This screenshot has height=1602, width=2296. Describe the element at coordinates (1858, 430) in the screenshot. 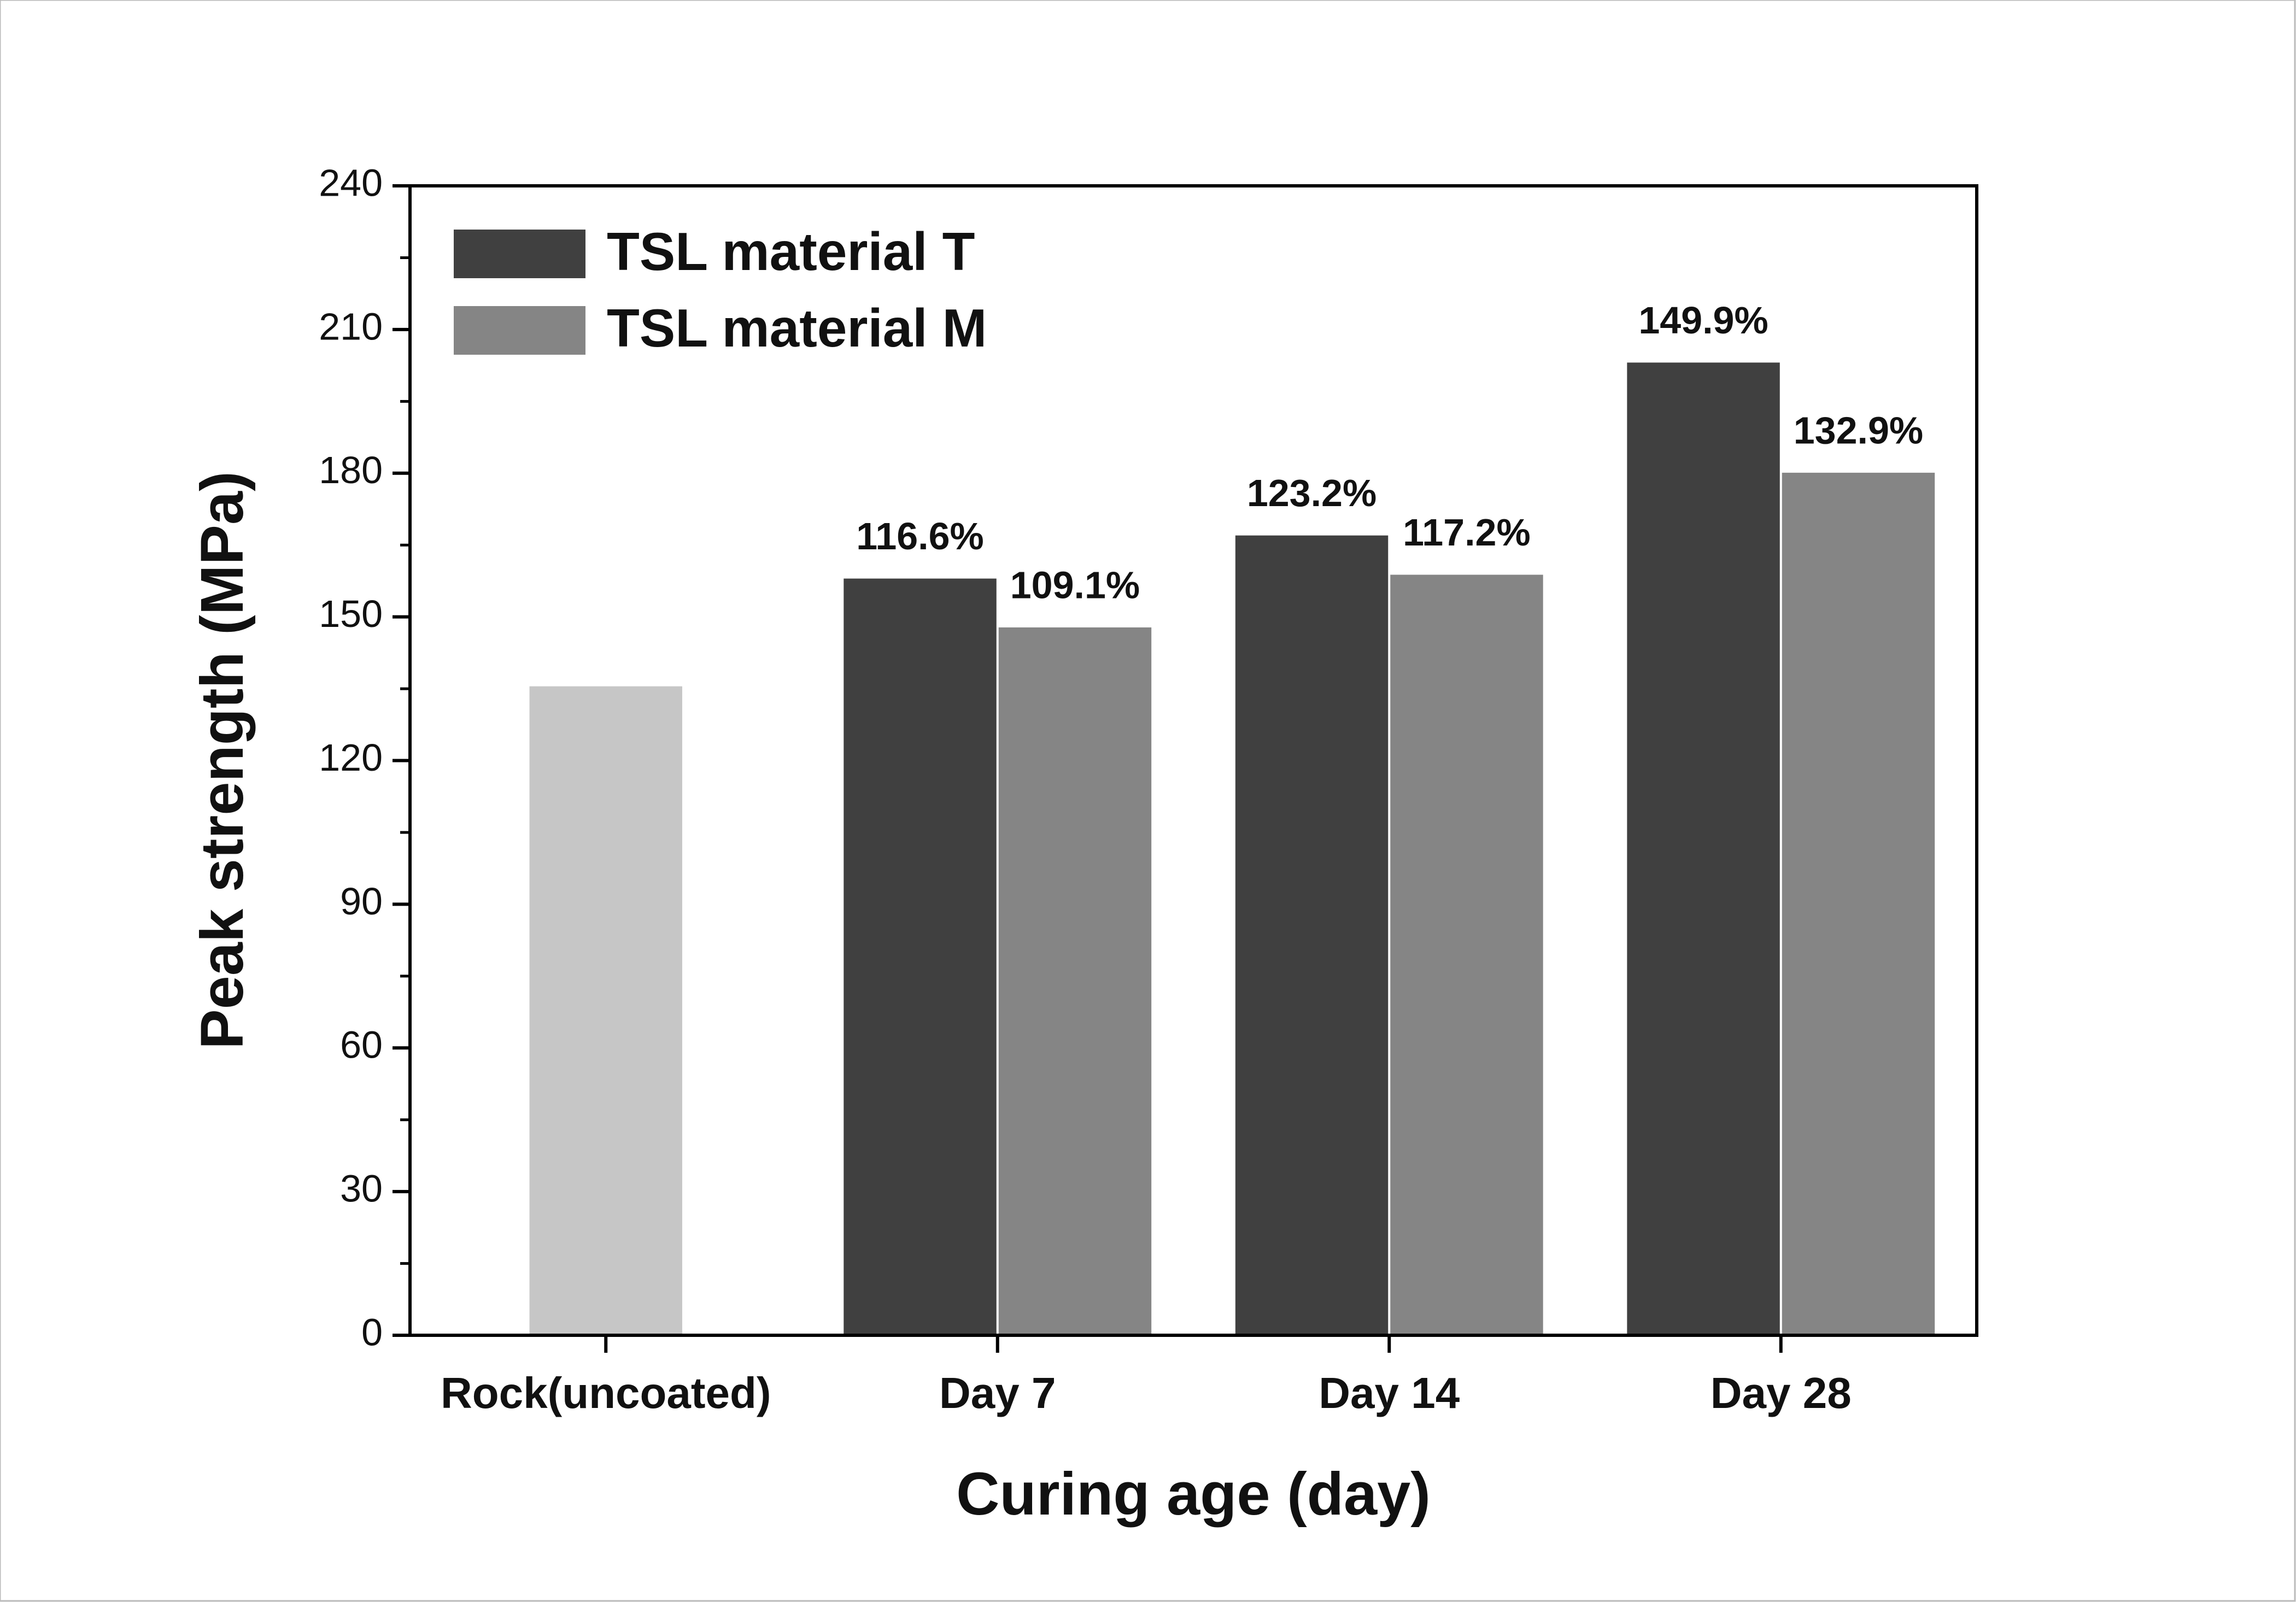

I see `annotation: 132.9%` at that location.